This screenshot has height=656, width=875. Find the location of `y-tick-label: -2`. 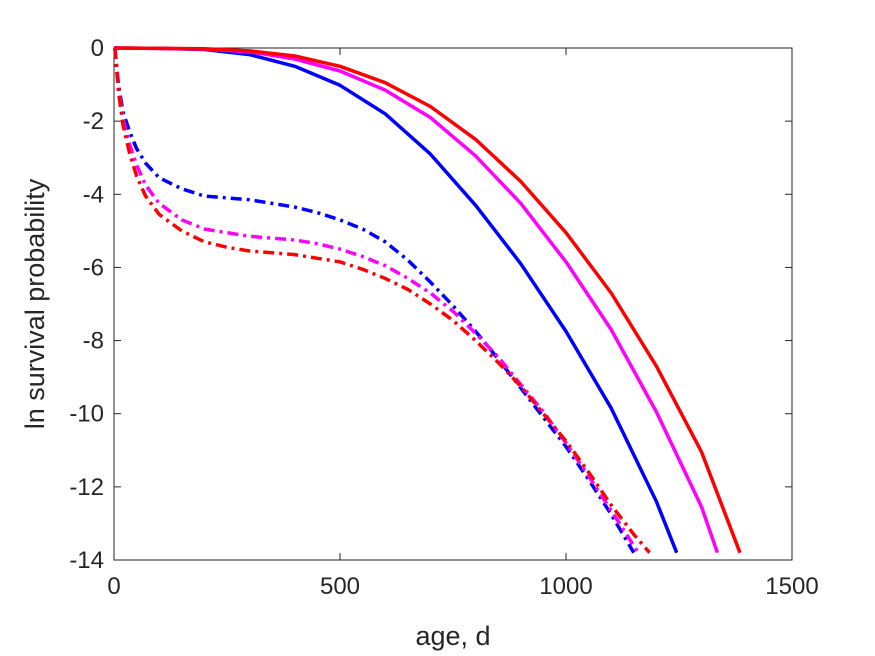

y-tick-label: -2 is located at coordinates (93, 121).